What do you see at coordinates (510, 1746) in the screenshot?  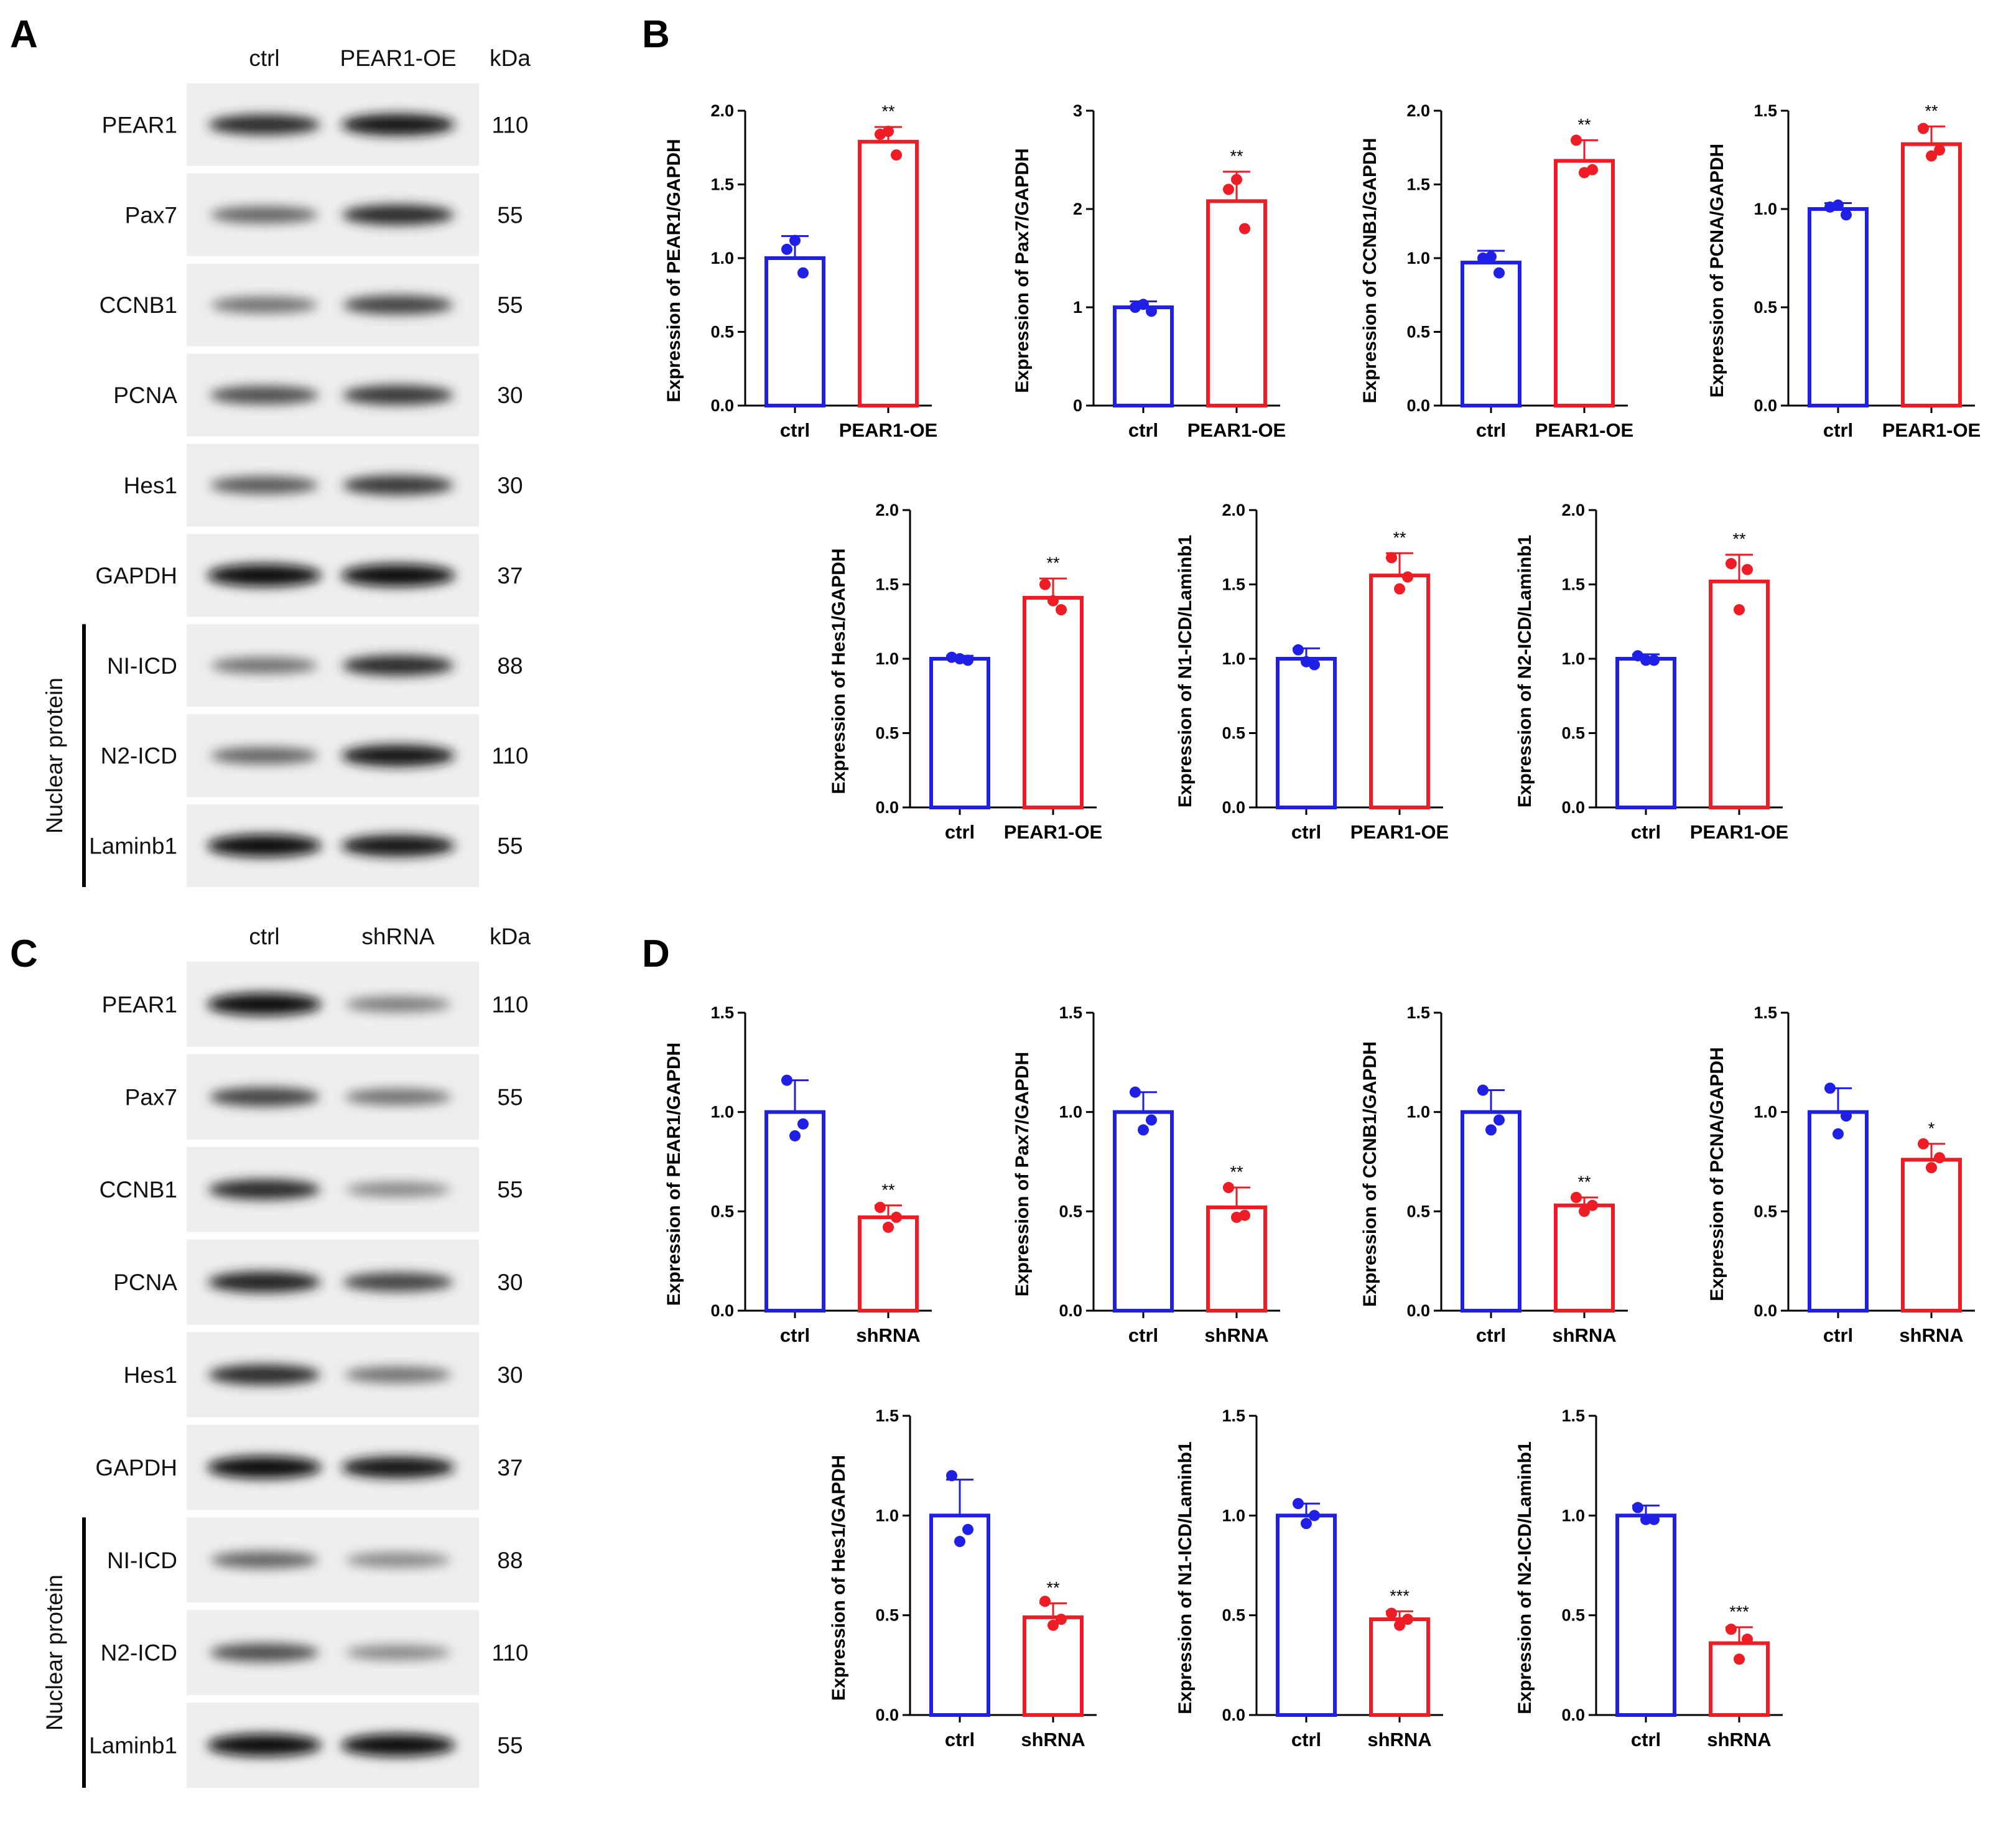 I see `kda-value: 55` at bounding box center [510, 1746].